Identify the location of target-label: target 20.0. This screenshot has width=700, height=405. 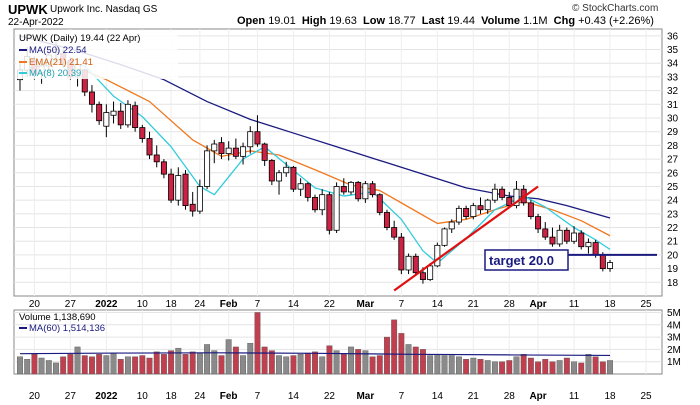
(521, 260).